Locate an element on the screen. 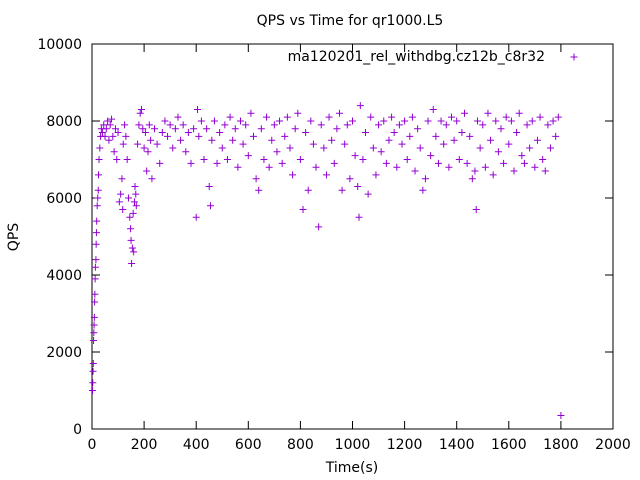  y-tick-label: 8000 is located at coordinates (64, 122).